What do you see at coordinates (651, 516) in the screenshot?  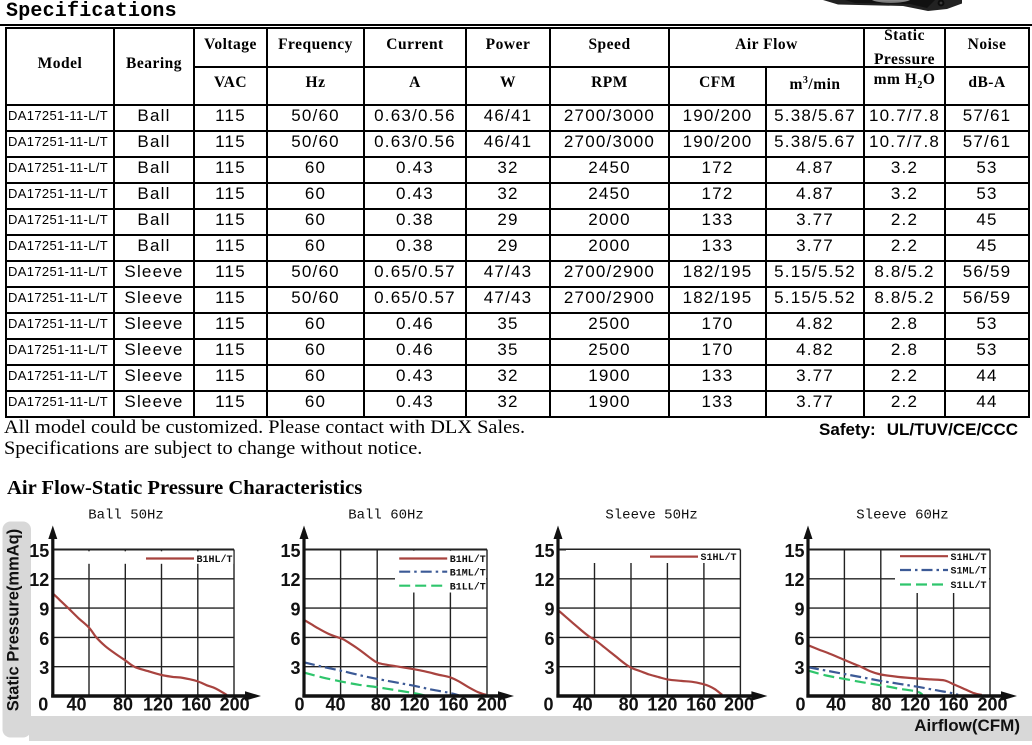 I see `svg-text: Sleeve 50Hz` at bounding box center [651, 516].